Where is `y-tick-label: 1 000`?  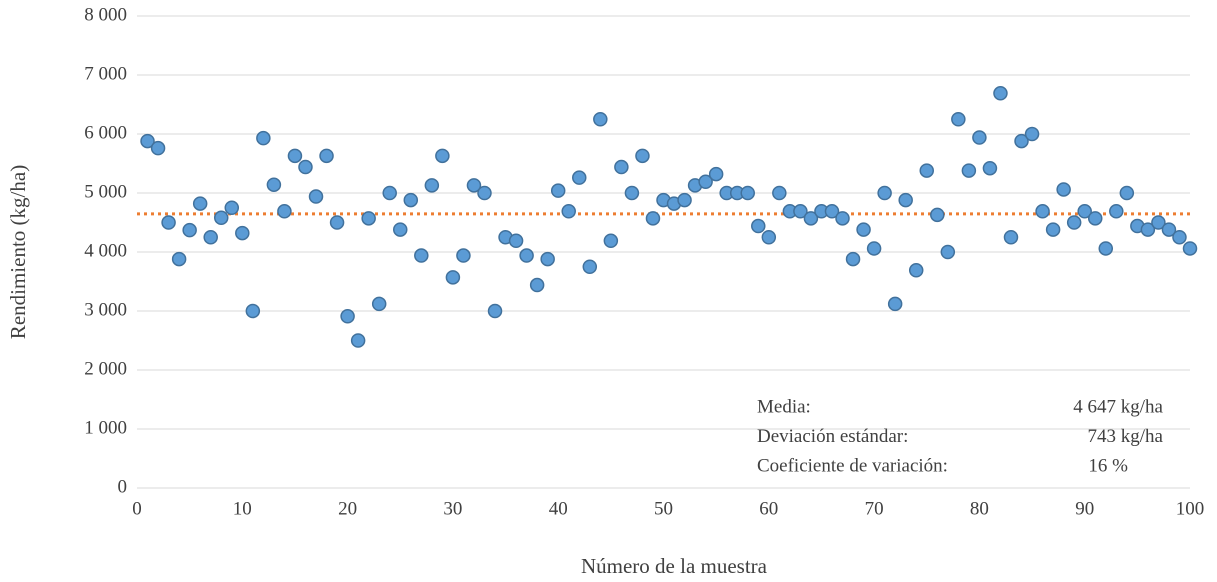
y-tick-label: 1 000 is located at coordinates (105, 427).